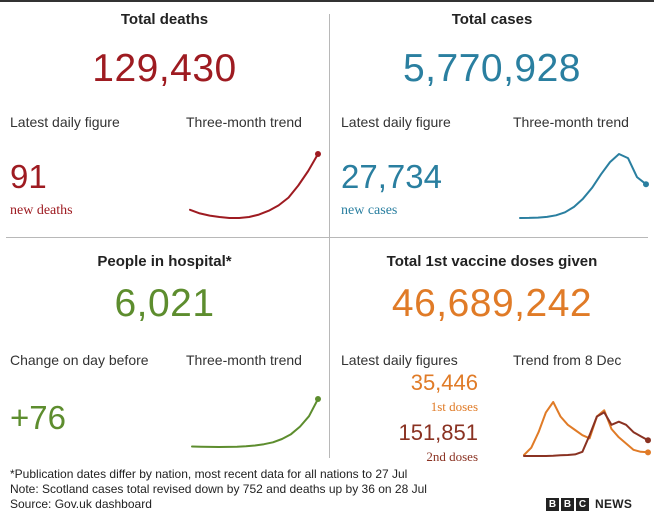 This screenshot has height=517, width=654. What do you see at coordinates (454, 406) in the screenshot?
I see `vaccine-first-label: 1st doses` at bounding box center [454, 406].